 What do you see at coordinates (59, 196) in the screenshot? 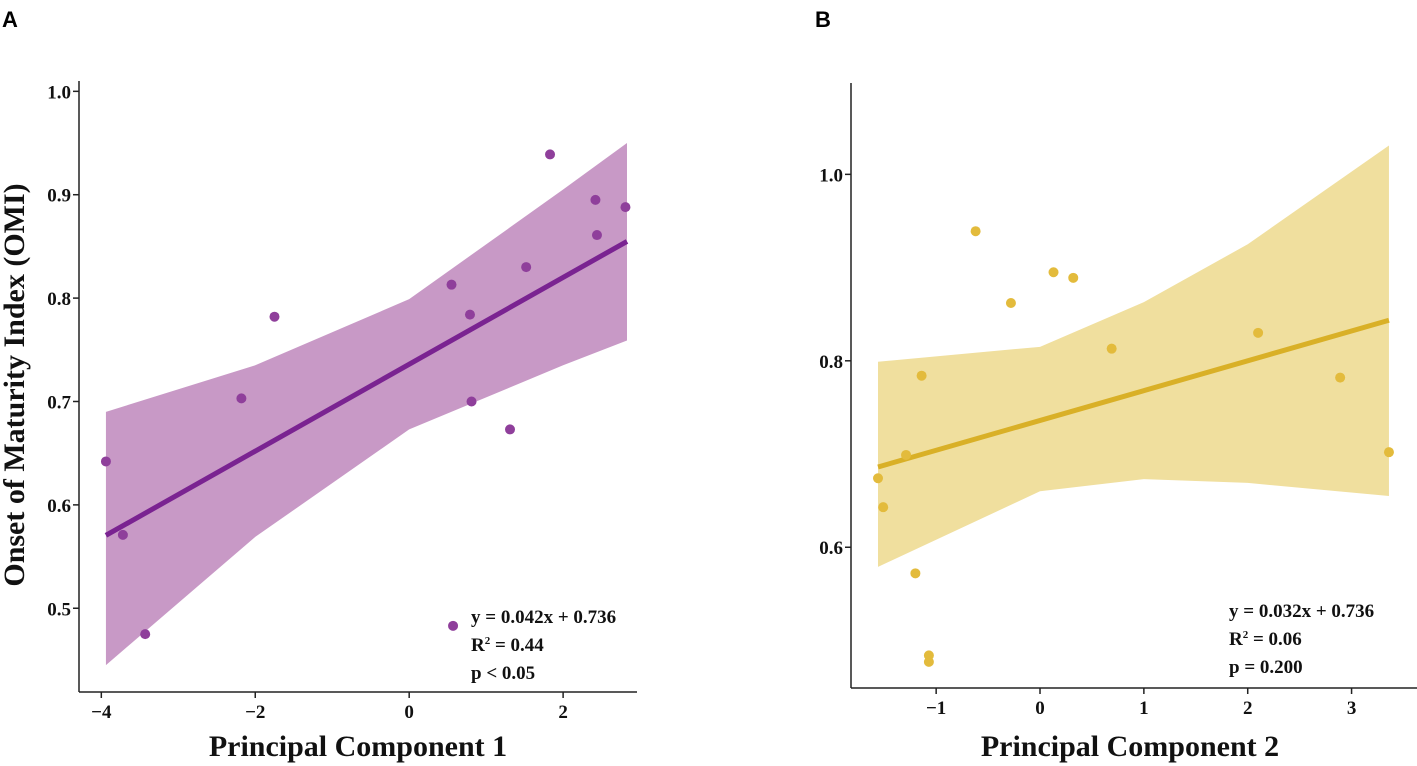
I see `y-tick-label: 0.9` at bounding box center [59, 196].